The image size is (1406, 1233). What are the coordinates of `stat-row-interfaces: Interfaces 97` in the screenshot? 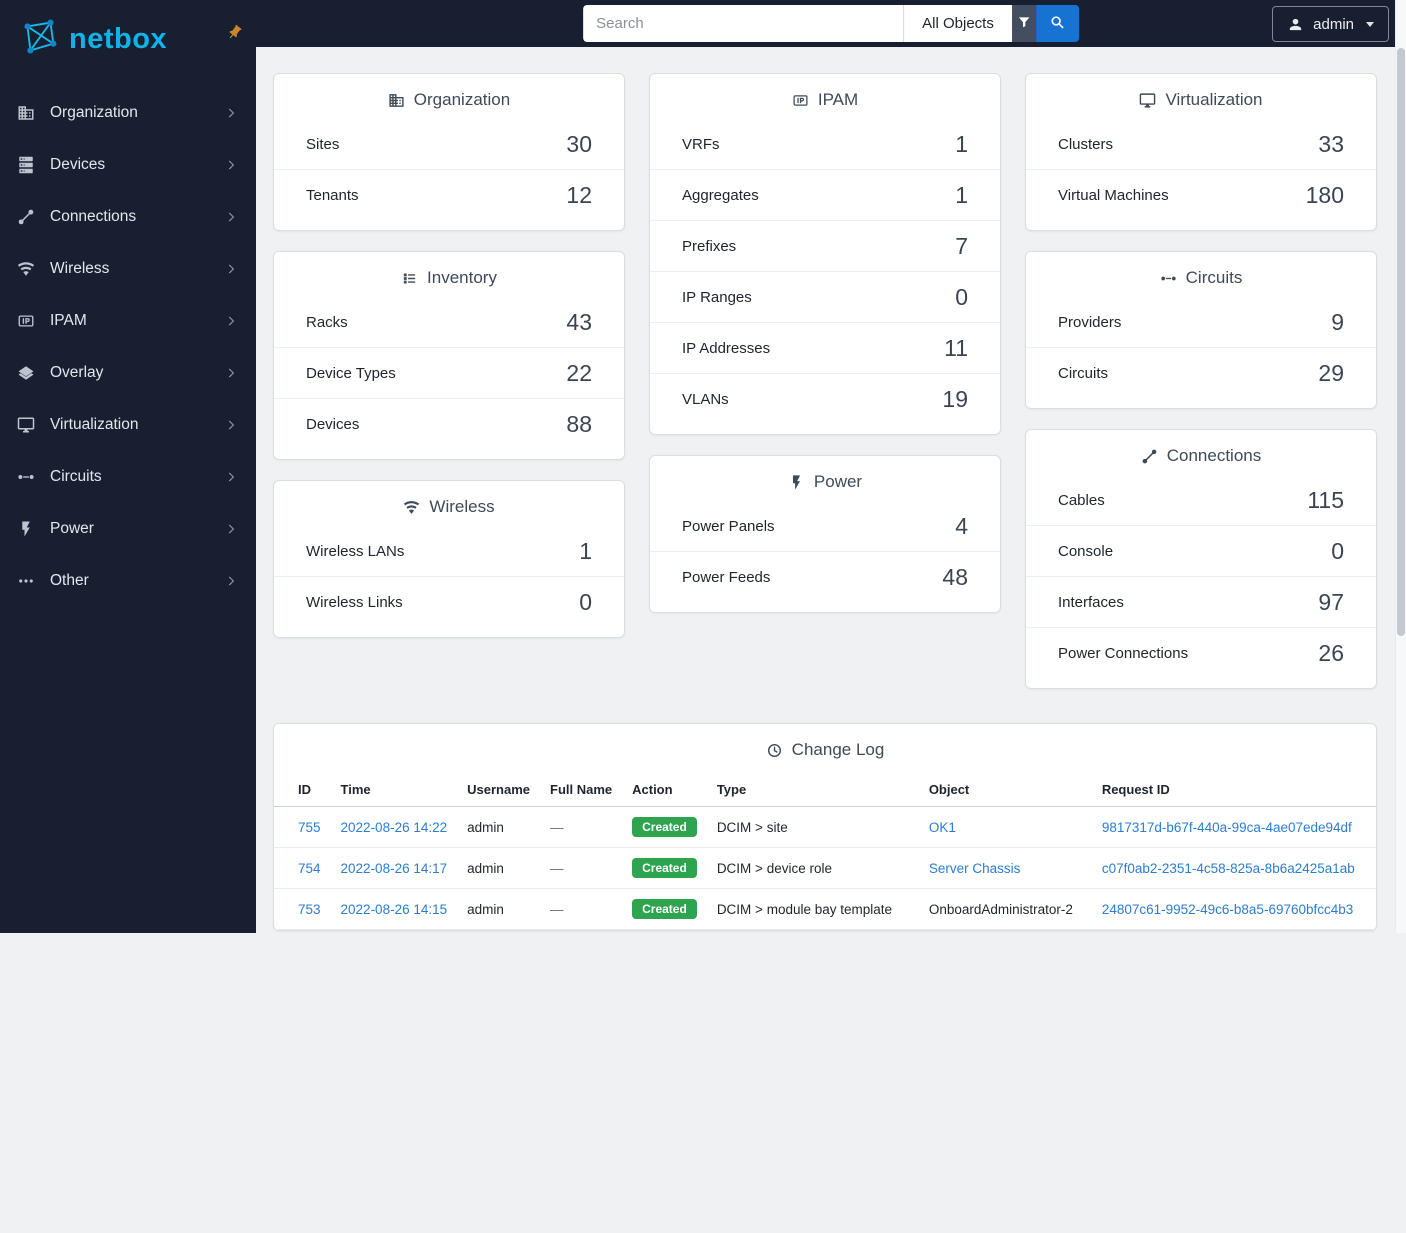 It's located at (1201, 601).